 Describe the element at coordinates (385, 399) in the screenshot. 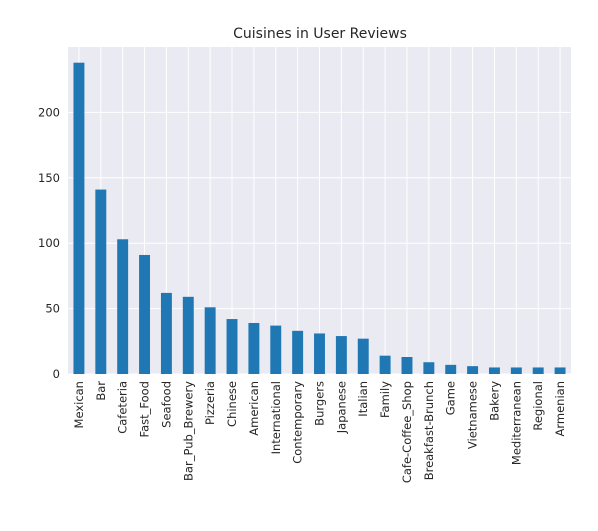

I see `x-tick-label: Family` at that location.